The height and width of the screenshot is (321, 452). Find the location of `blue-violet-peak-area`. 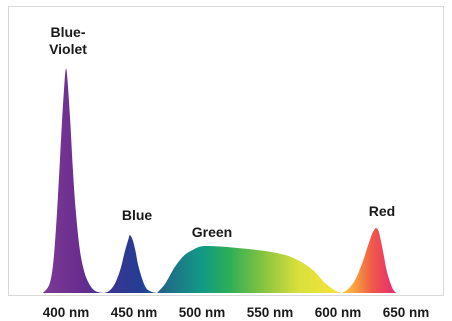

blue-violet-peak-area is located at coordinates (76, 181).